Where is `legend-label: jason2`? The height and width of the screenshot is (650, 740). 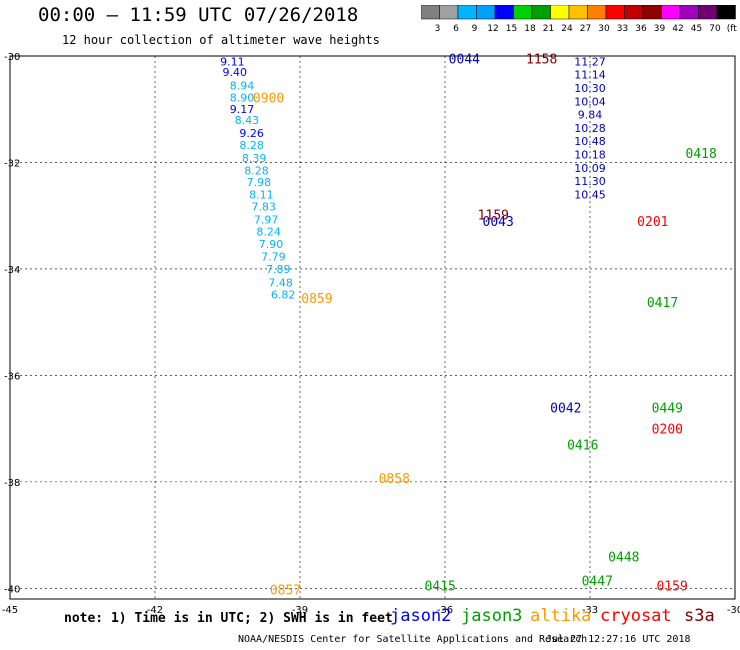
legend-label: jason2 is located at coordinates (421, 616).